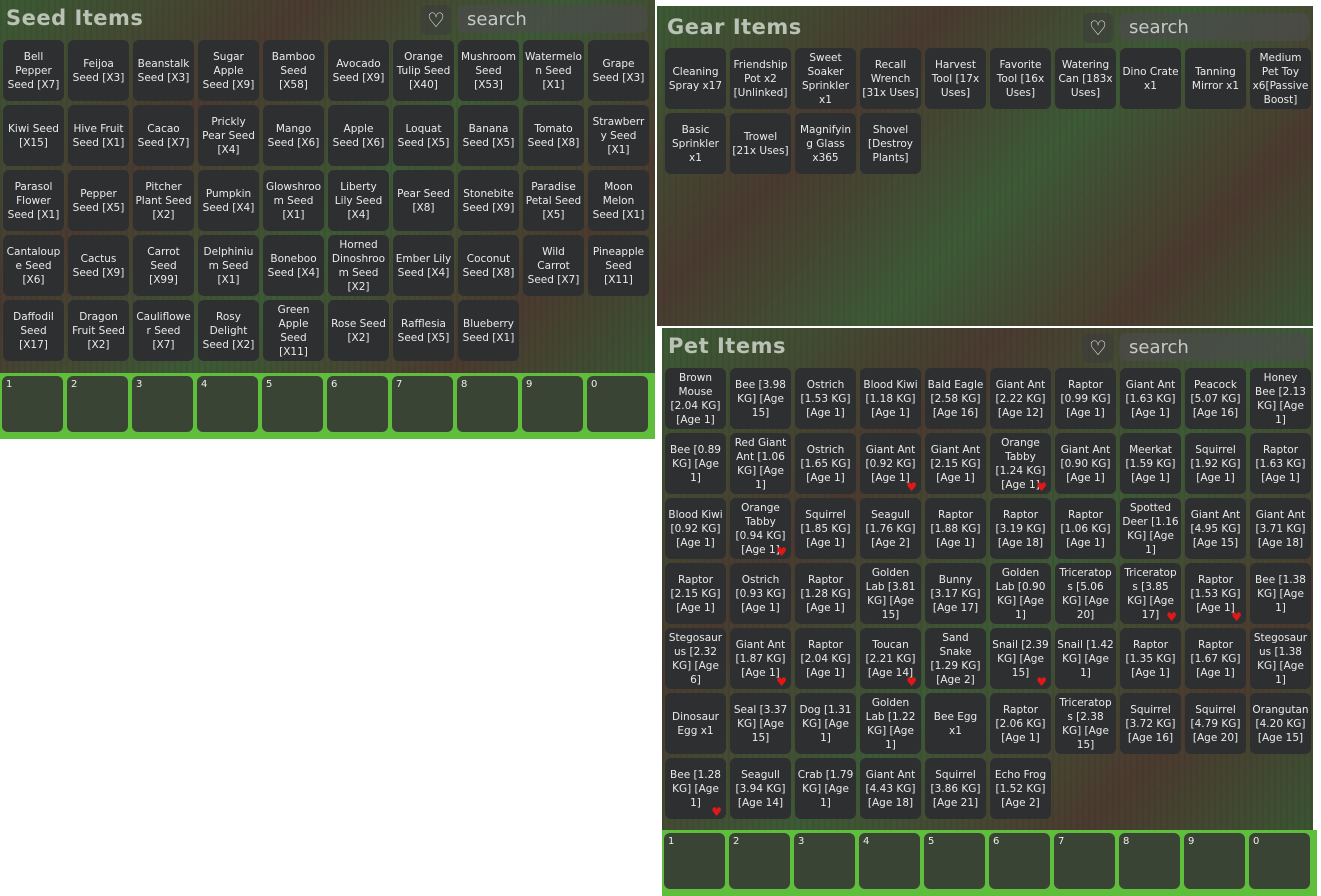 This screenshot has width=1321, height=896. Describe the element at coordinates (33, 265) in the screenshot. I see `seed-item: Cantaloupe Seed [X6]` at that location.